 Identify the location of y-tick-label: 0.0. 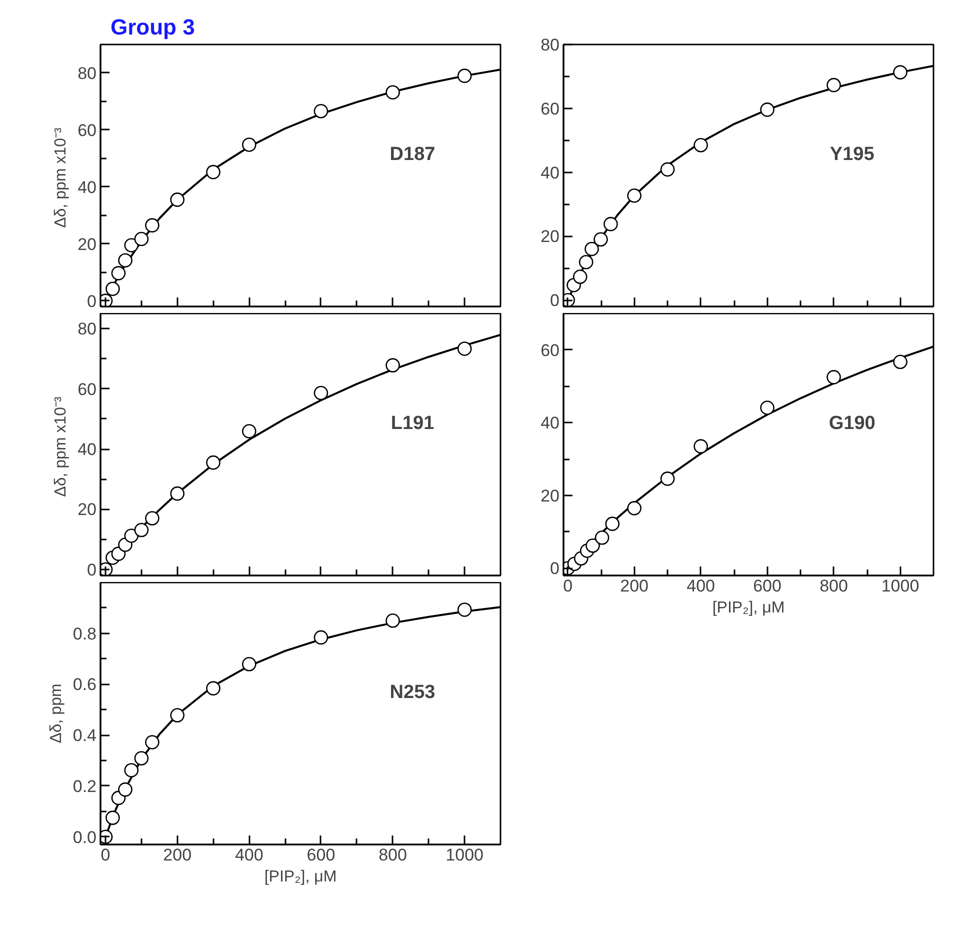
(84, 837).